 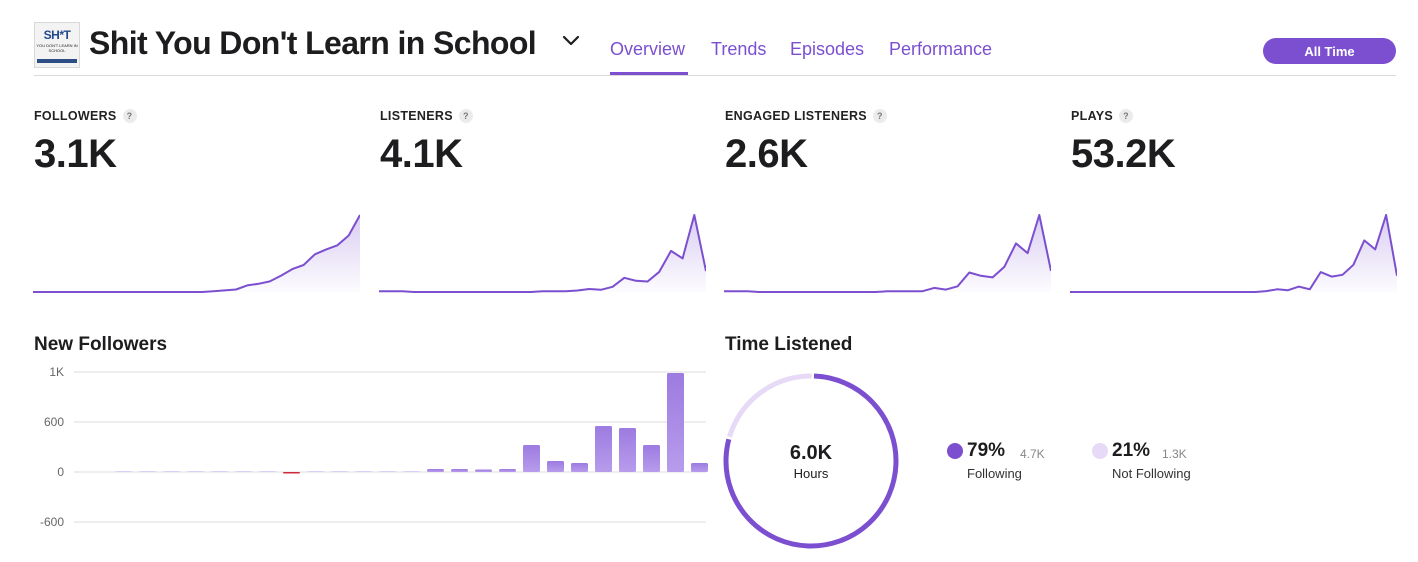 What do you see at coordinates (56, 372) in the screenshot?
I see `y-tick-label: 1K` at bounding box center [56, 372].